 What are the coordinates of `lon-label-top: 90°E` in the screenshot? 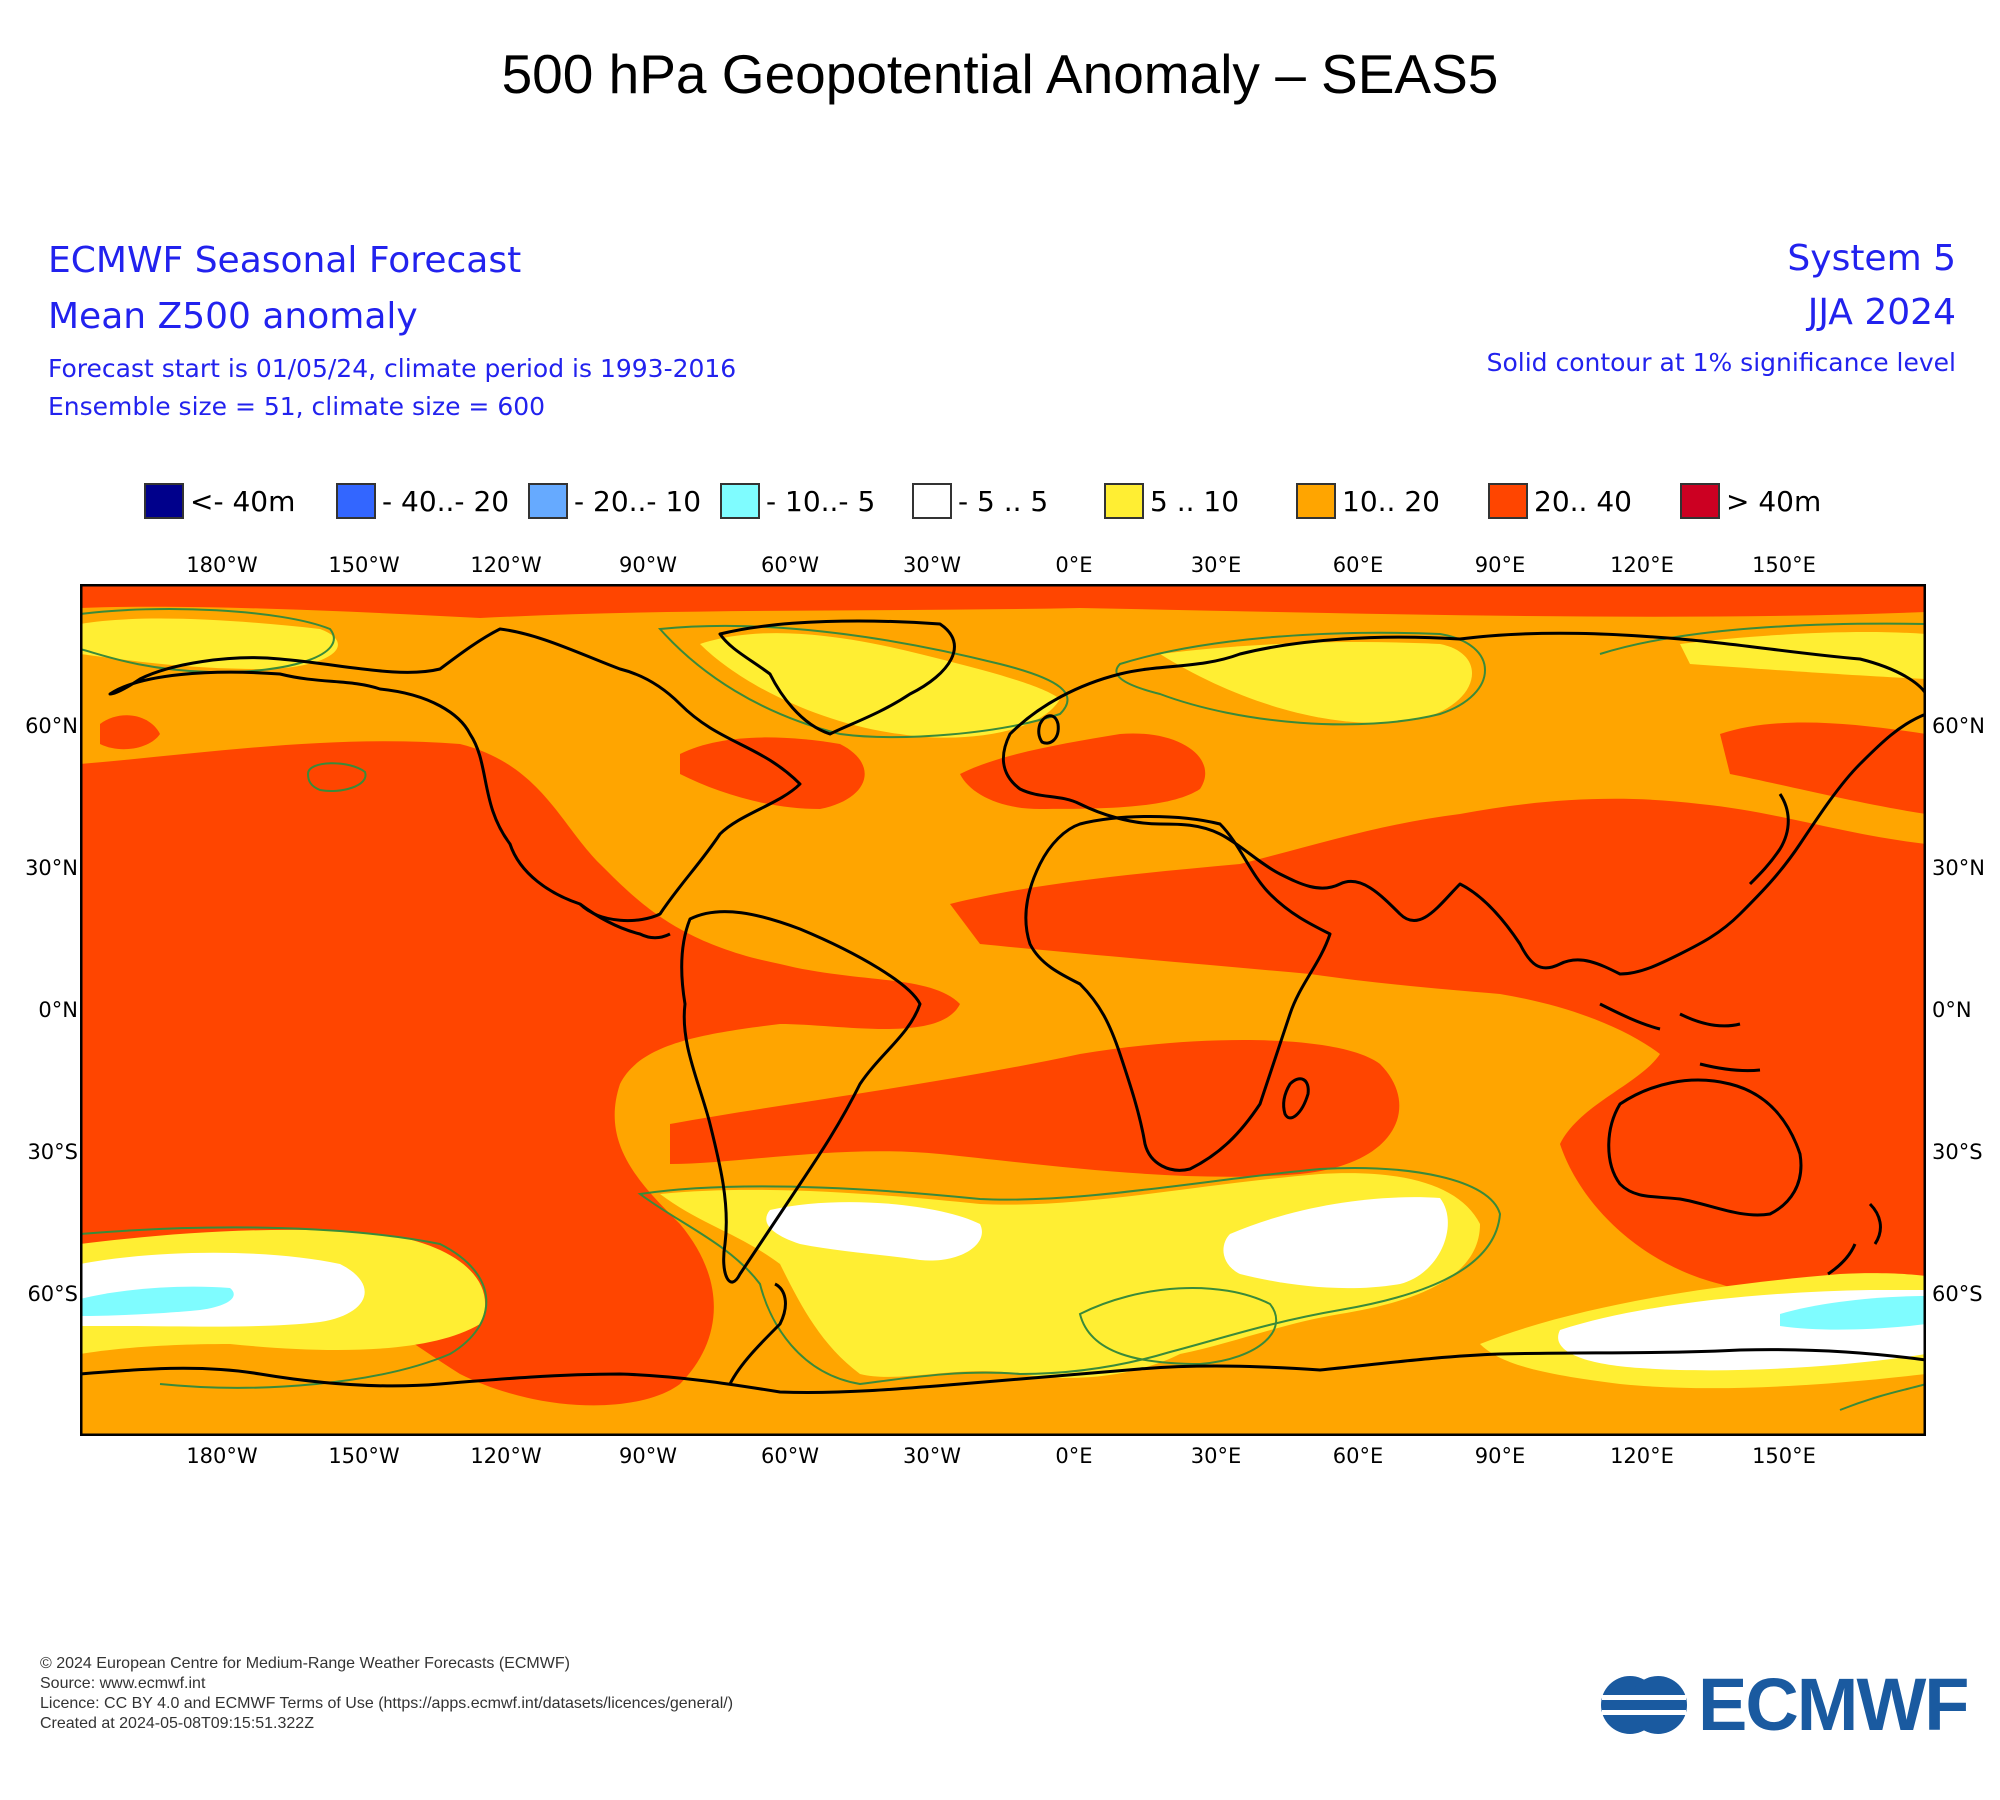 It's located at (1500, 565).